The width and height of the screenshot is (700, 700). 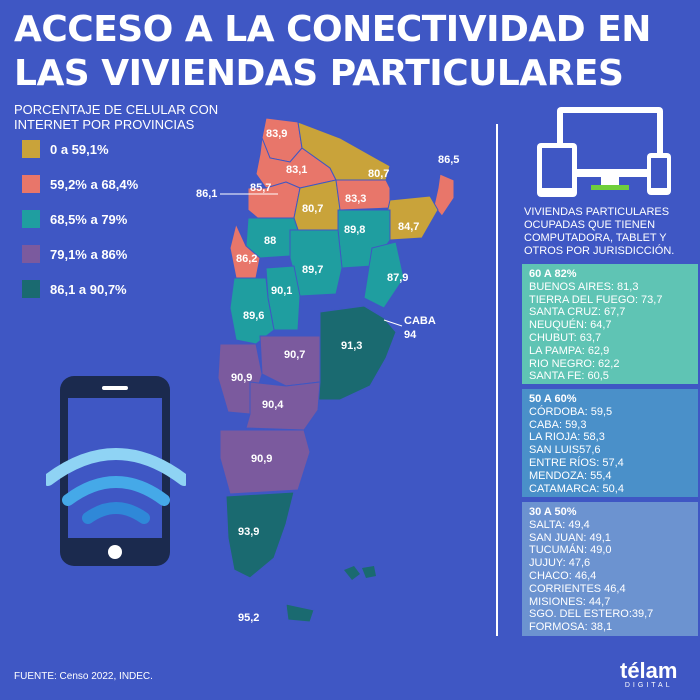 I want to click on map-label: 90,4, so click(x=273, y=405).